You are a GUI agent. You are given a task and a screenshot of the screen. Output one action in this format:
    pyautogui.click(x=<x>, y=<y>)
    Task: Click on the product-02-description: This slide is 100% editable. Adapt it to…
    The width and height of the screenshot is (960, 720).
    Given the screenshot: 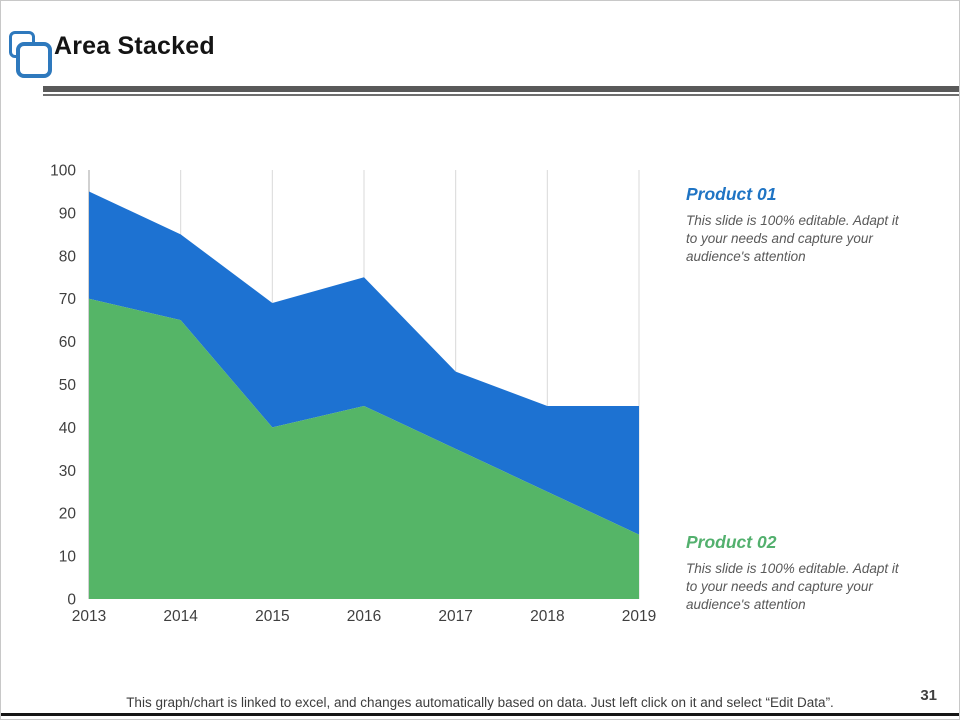 What is the action you would take?
    pyautogui.click(x=792, y=586)
    